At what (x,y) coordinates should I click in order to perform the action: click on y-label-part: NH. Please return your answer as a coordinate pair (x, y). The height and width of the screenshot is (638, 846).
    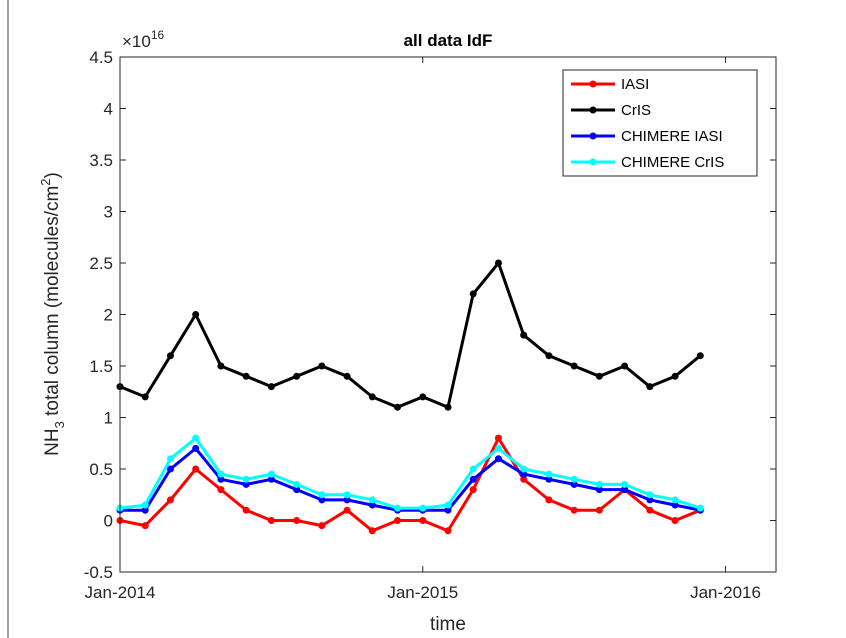
    Looking at the image, I should click on (52, 441).